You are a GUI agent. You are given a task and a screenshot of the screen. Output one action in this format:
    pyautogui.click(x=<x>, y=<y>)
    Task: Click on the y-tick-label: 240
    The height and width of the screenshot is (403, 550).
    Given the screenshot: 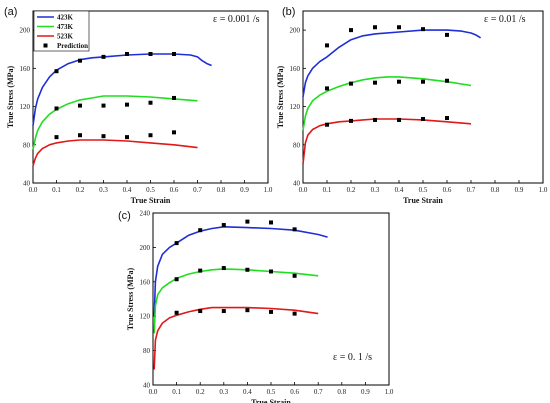 What is the action you would take?
    pyautogui.click(x=145, y=214)
    